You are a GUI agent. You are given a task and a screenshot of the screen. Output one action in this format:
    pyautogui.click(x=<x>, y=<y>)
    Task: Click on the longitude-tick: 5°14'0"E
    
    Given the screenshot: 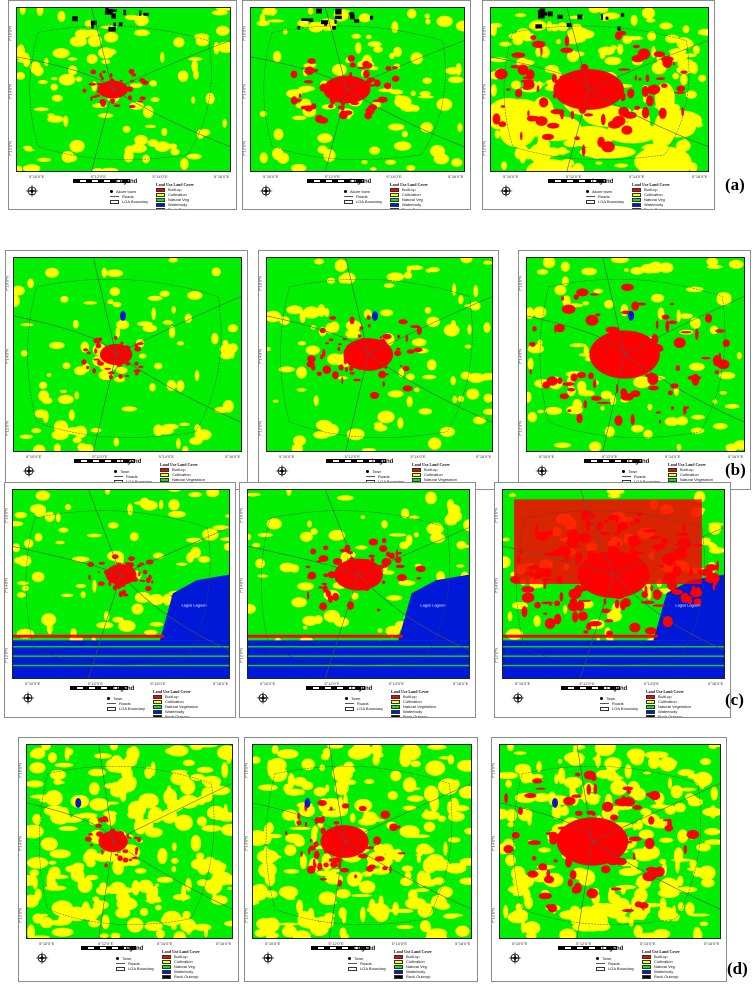 What is the action you would take?
    pyautogui.click(x=673, y=456)
    